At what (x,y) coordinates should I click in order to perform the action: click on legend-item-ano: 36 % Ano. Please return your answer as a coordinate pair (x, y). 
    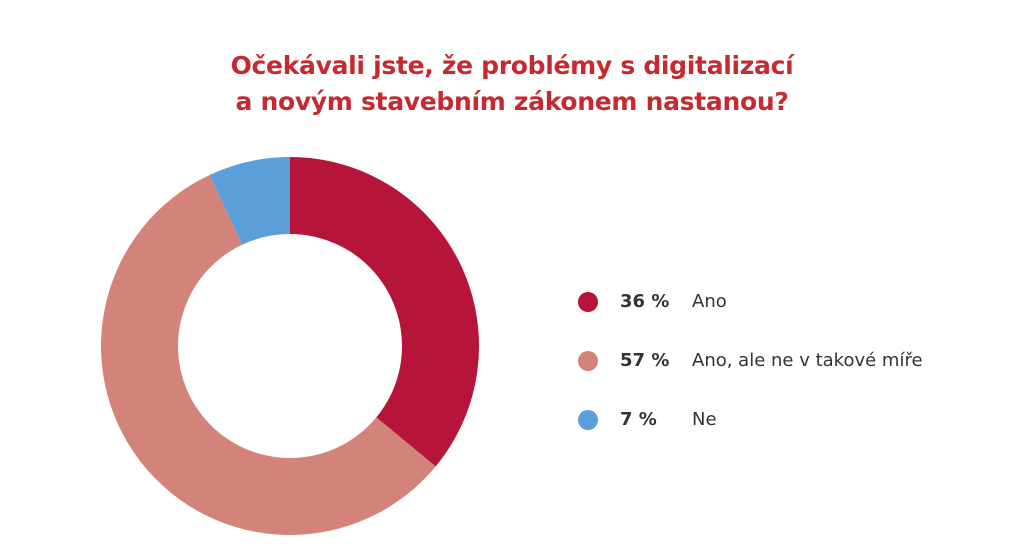
    Looking at the image, I should click on (750, 301).